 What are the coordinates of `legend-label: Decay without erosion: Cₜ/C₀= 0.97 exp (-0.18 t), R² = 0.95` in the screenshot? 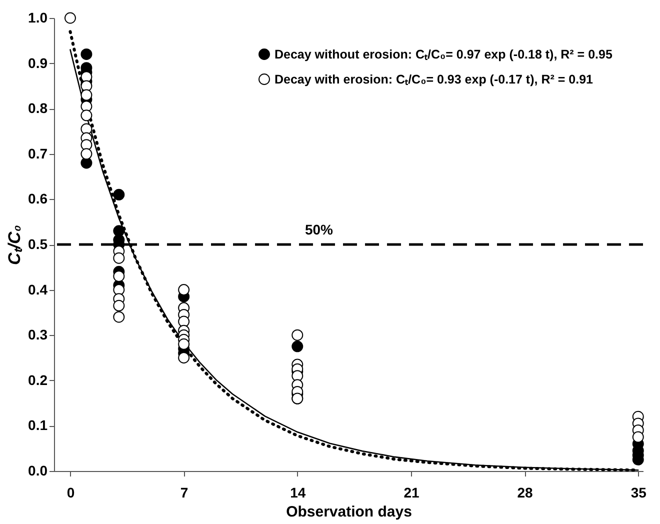 It's located at (443, 54).